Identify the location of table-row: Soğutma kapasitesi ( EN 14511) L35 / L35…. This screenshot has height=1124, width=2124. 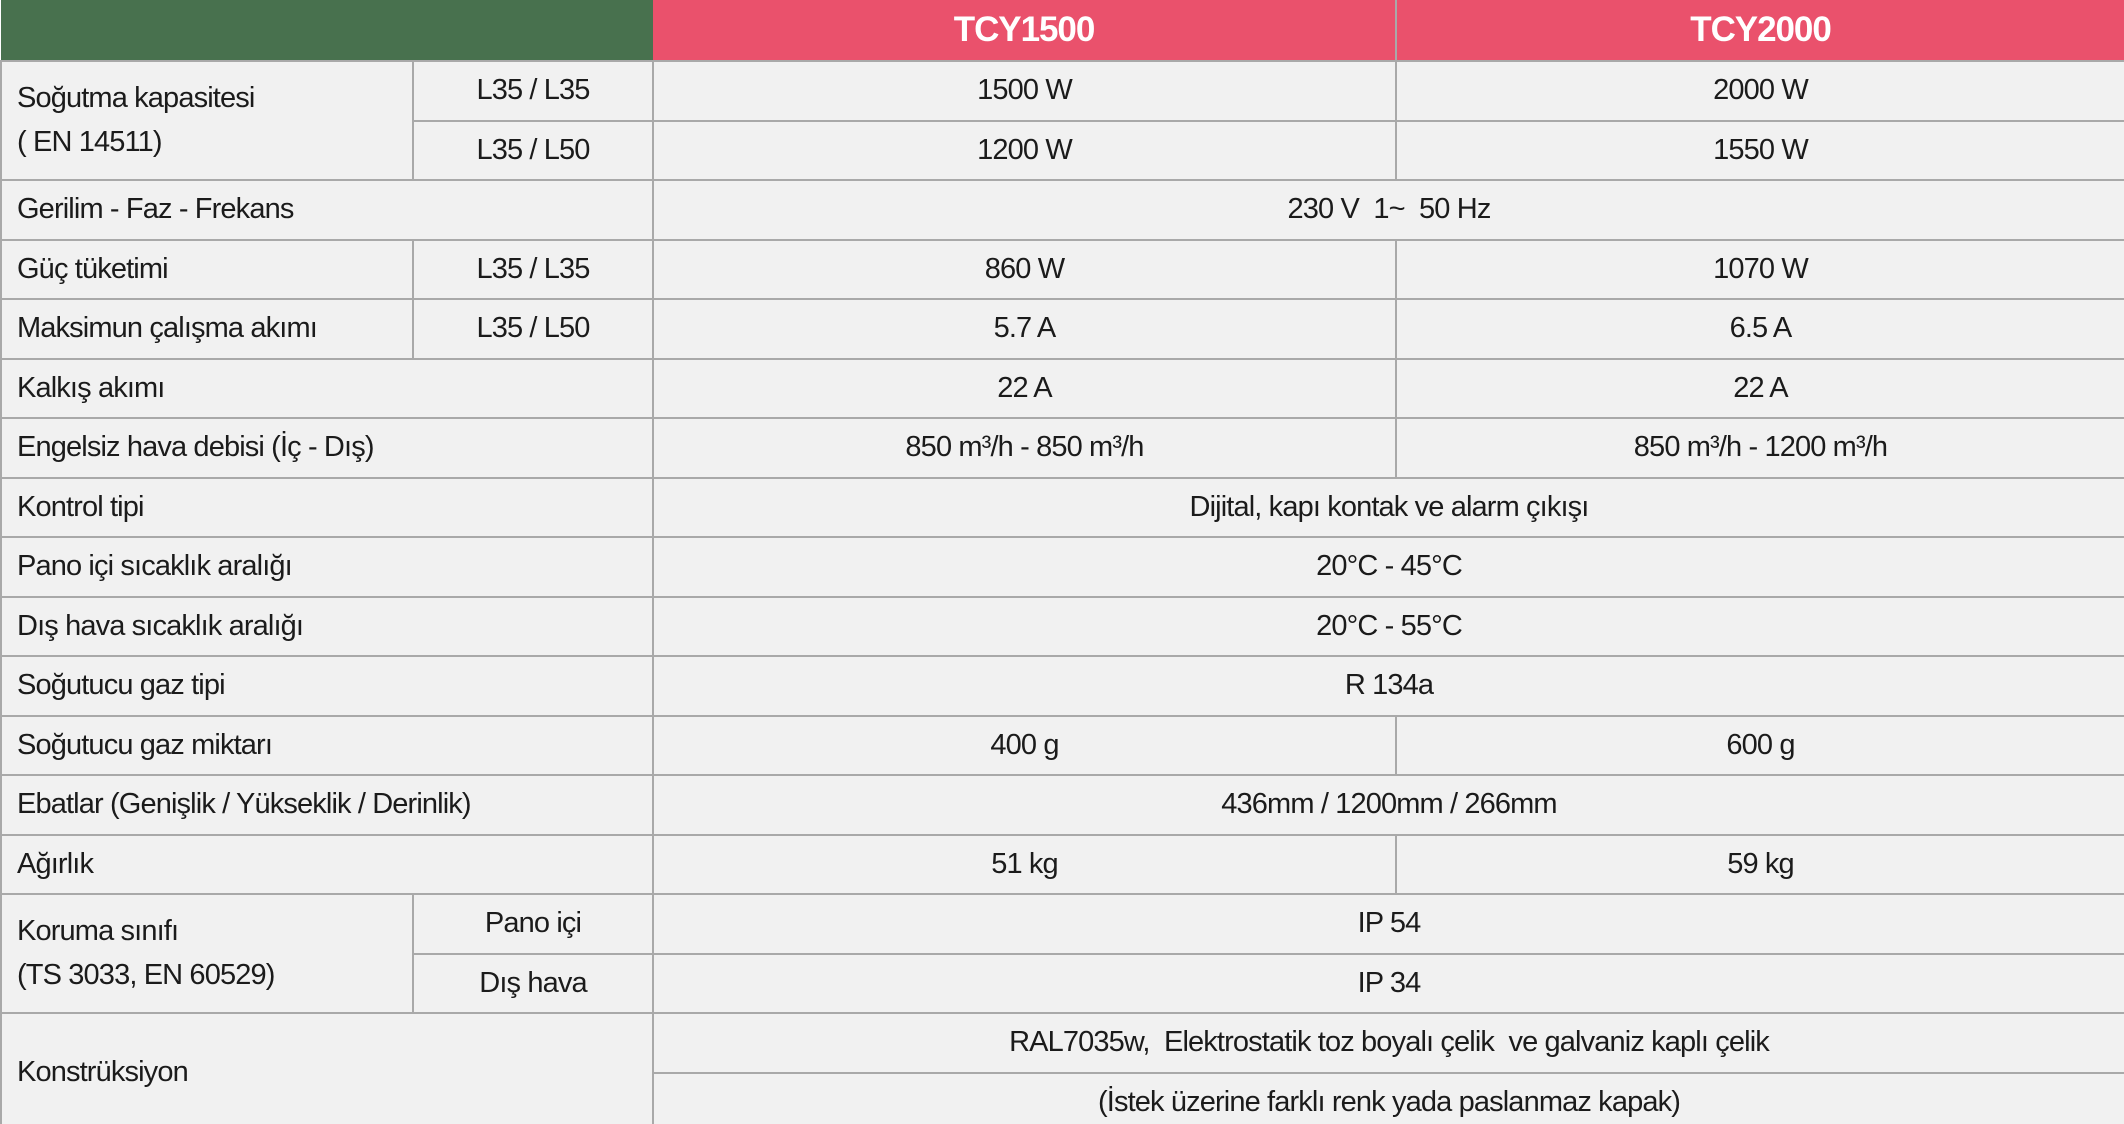
(1062, 120).